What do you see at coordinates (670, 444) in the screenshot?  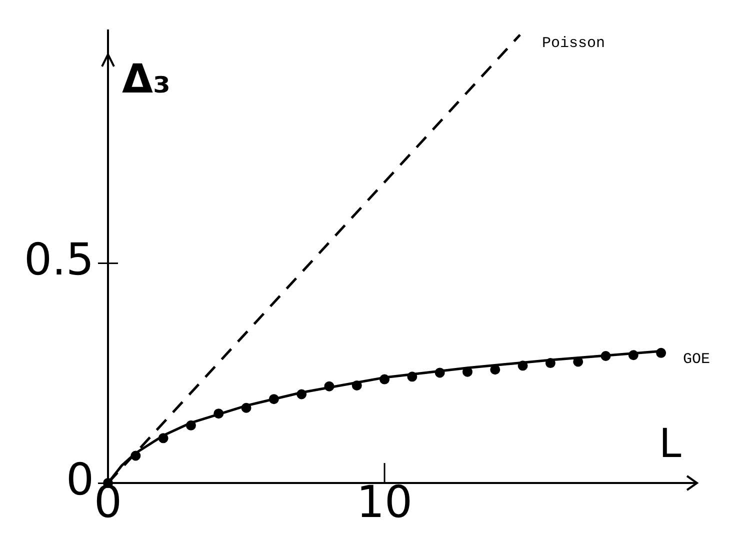 I see `x-axis-title: L` at bounding box center [670, 444].